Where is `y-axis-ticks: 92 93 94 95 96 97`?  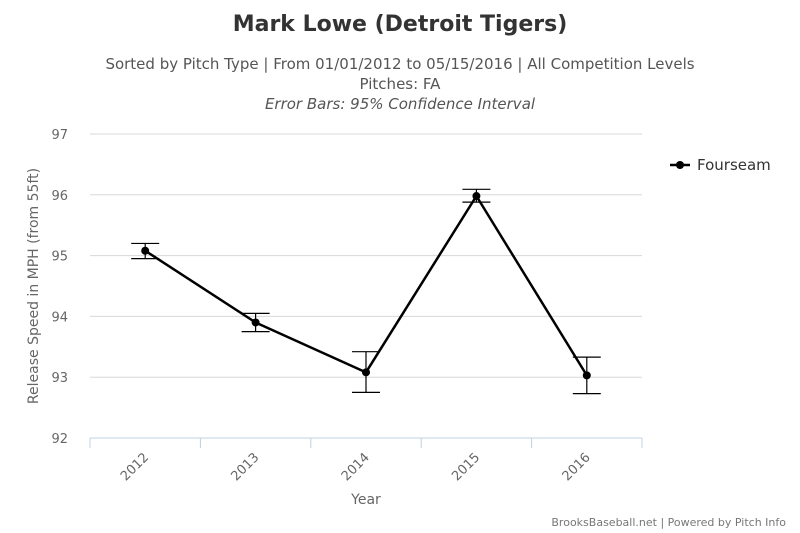 y-axis-ticks: 92 93 94 95 96 97 is located at coordinates (59, 287).